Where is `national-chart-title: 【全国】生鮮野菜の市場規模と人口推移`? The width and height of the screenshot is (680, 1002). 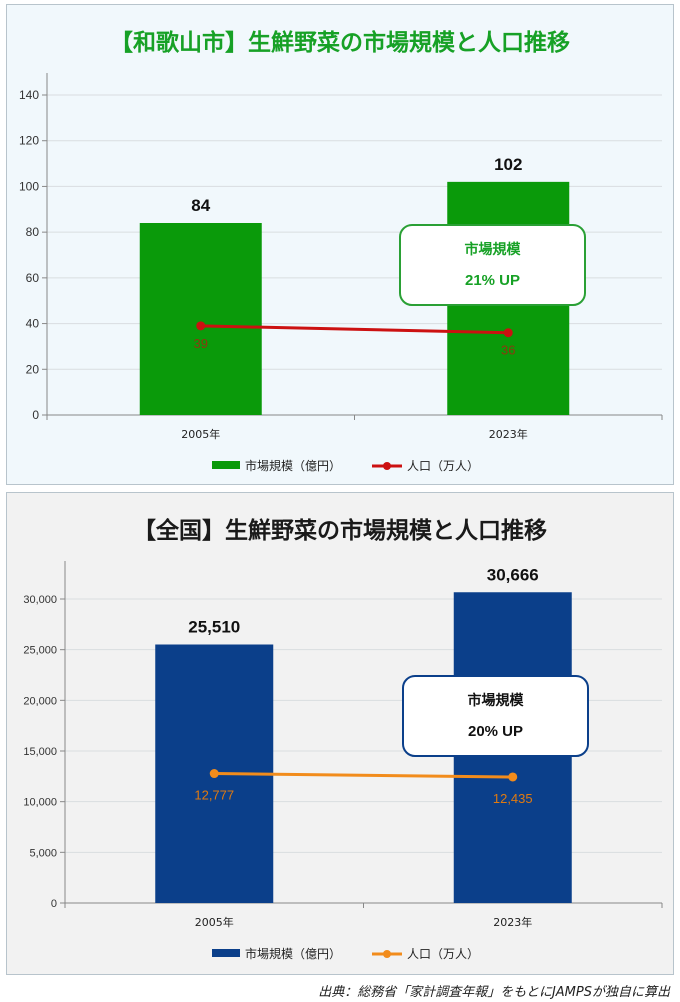 national-chart-title: 【全国】生鮮野菜の市場規模と人口推移 is located at coordinates (340, 531).